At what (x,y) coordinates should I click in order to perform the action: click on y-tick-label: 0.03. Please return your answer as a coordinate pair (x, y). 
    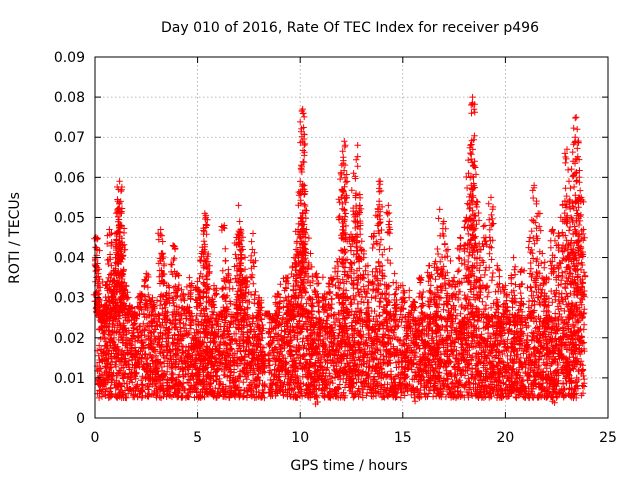
    Looking at the image, I should click on (69, 299).